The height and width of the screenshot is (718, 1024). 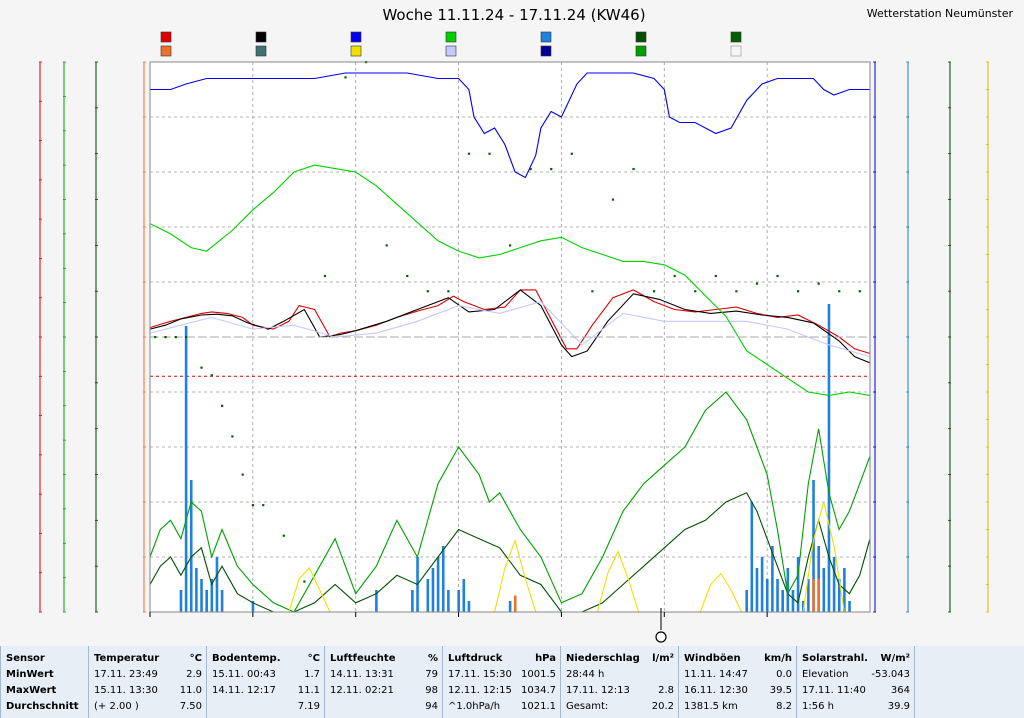 I want to click on stats-header: Luftdruck hPa, so click(x=502, y=659).